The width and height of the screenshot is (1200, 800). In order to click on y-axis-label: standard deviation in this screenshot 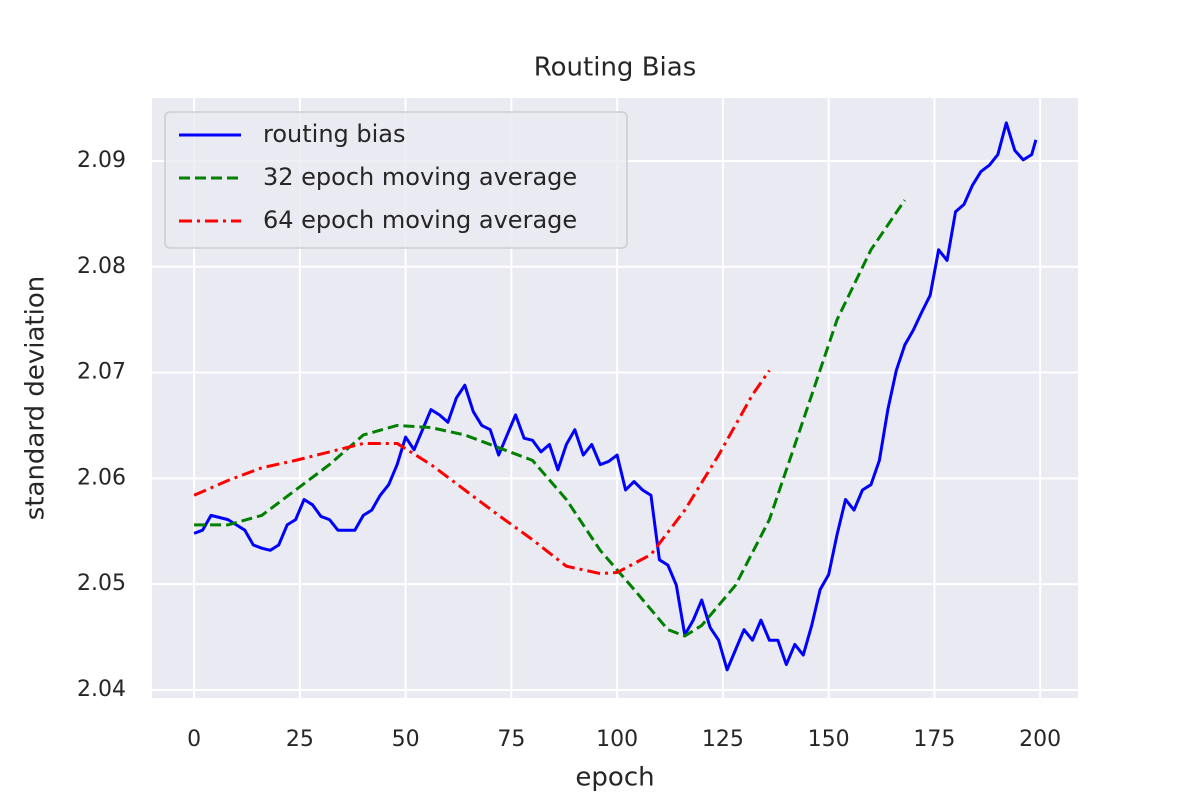, I will do `click(36, 398)`.